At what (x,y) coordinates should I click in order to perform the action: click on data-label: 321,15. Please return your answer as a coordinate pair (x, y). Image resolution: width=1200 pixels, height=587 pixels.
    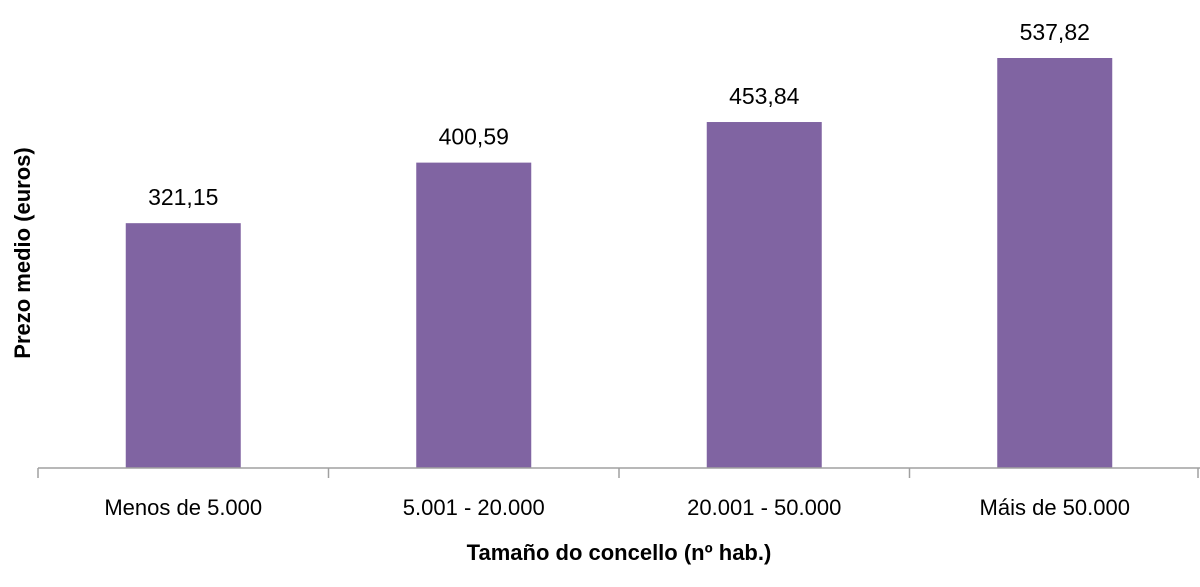
    Looking at the image, I should click on (183, 197).